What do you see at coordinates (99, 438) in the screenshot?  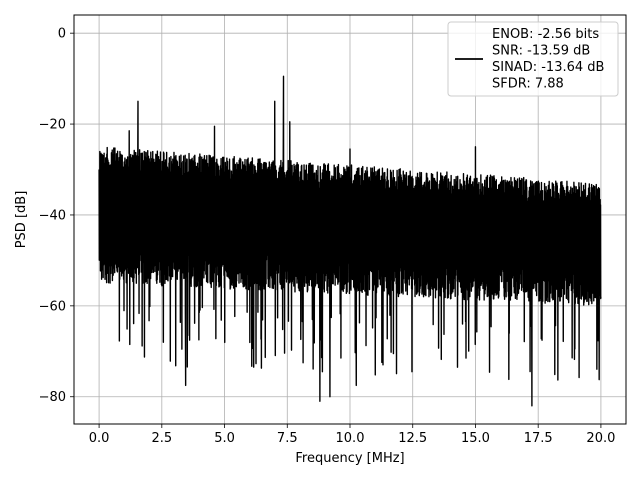 I see `x-tick-label: 0.0` at bounding box center [99, 438].